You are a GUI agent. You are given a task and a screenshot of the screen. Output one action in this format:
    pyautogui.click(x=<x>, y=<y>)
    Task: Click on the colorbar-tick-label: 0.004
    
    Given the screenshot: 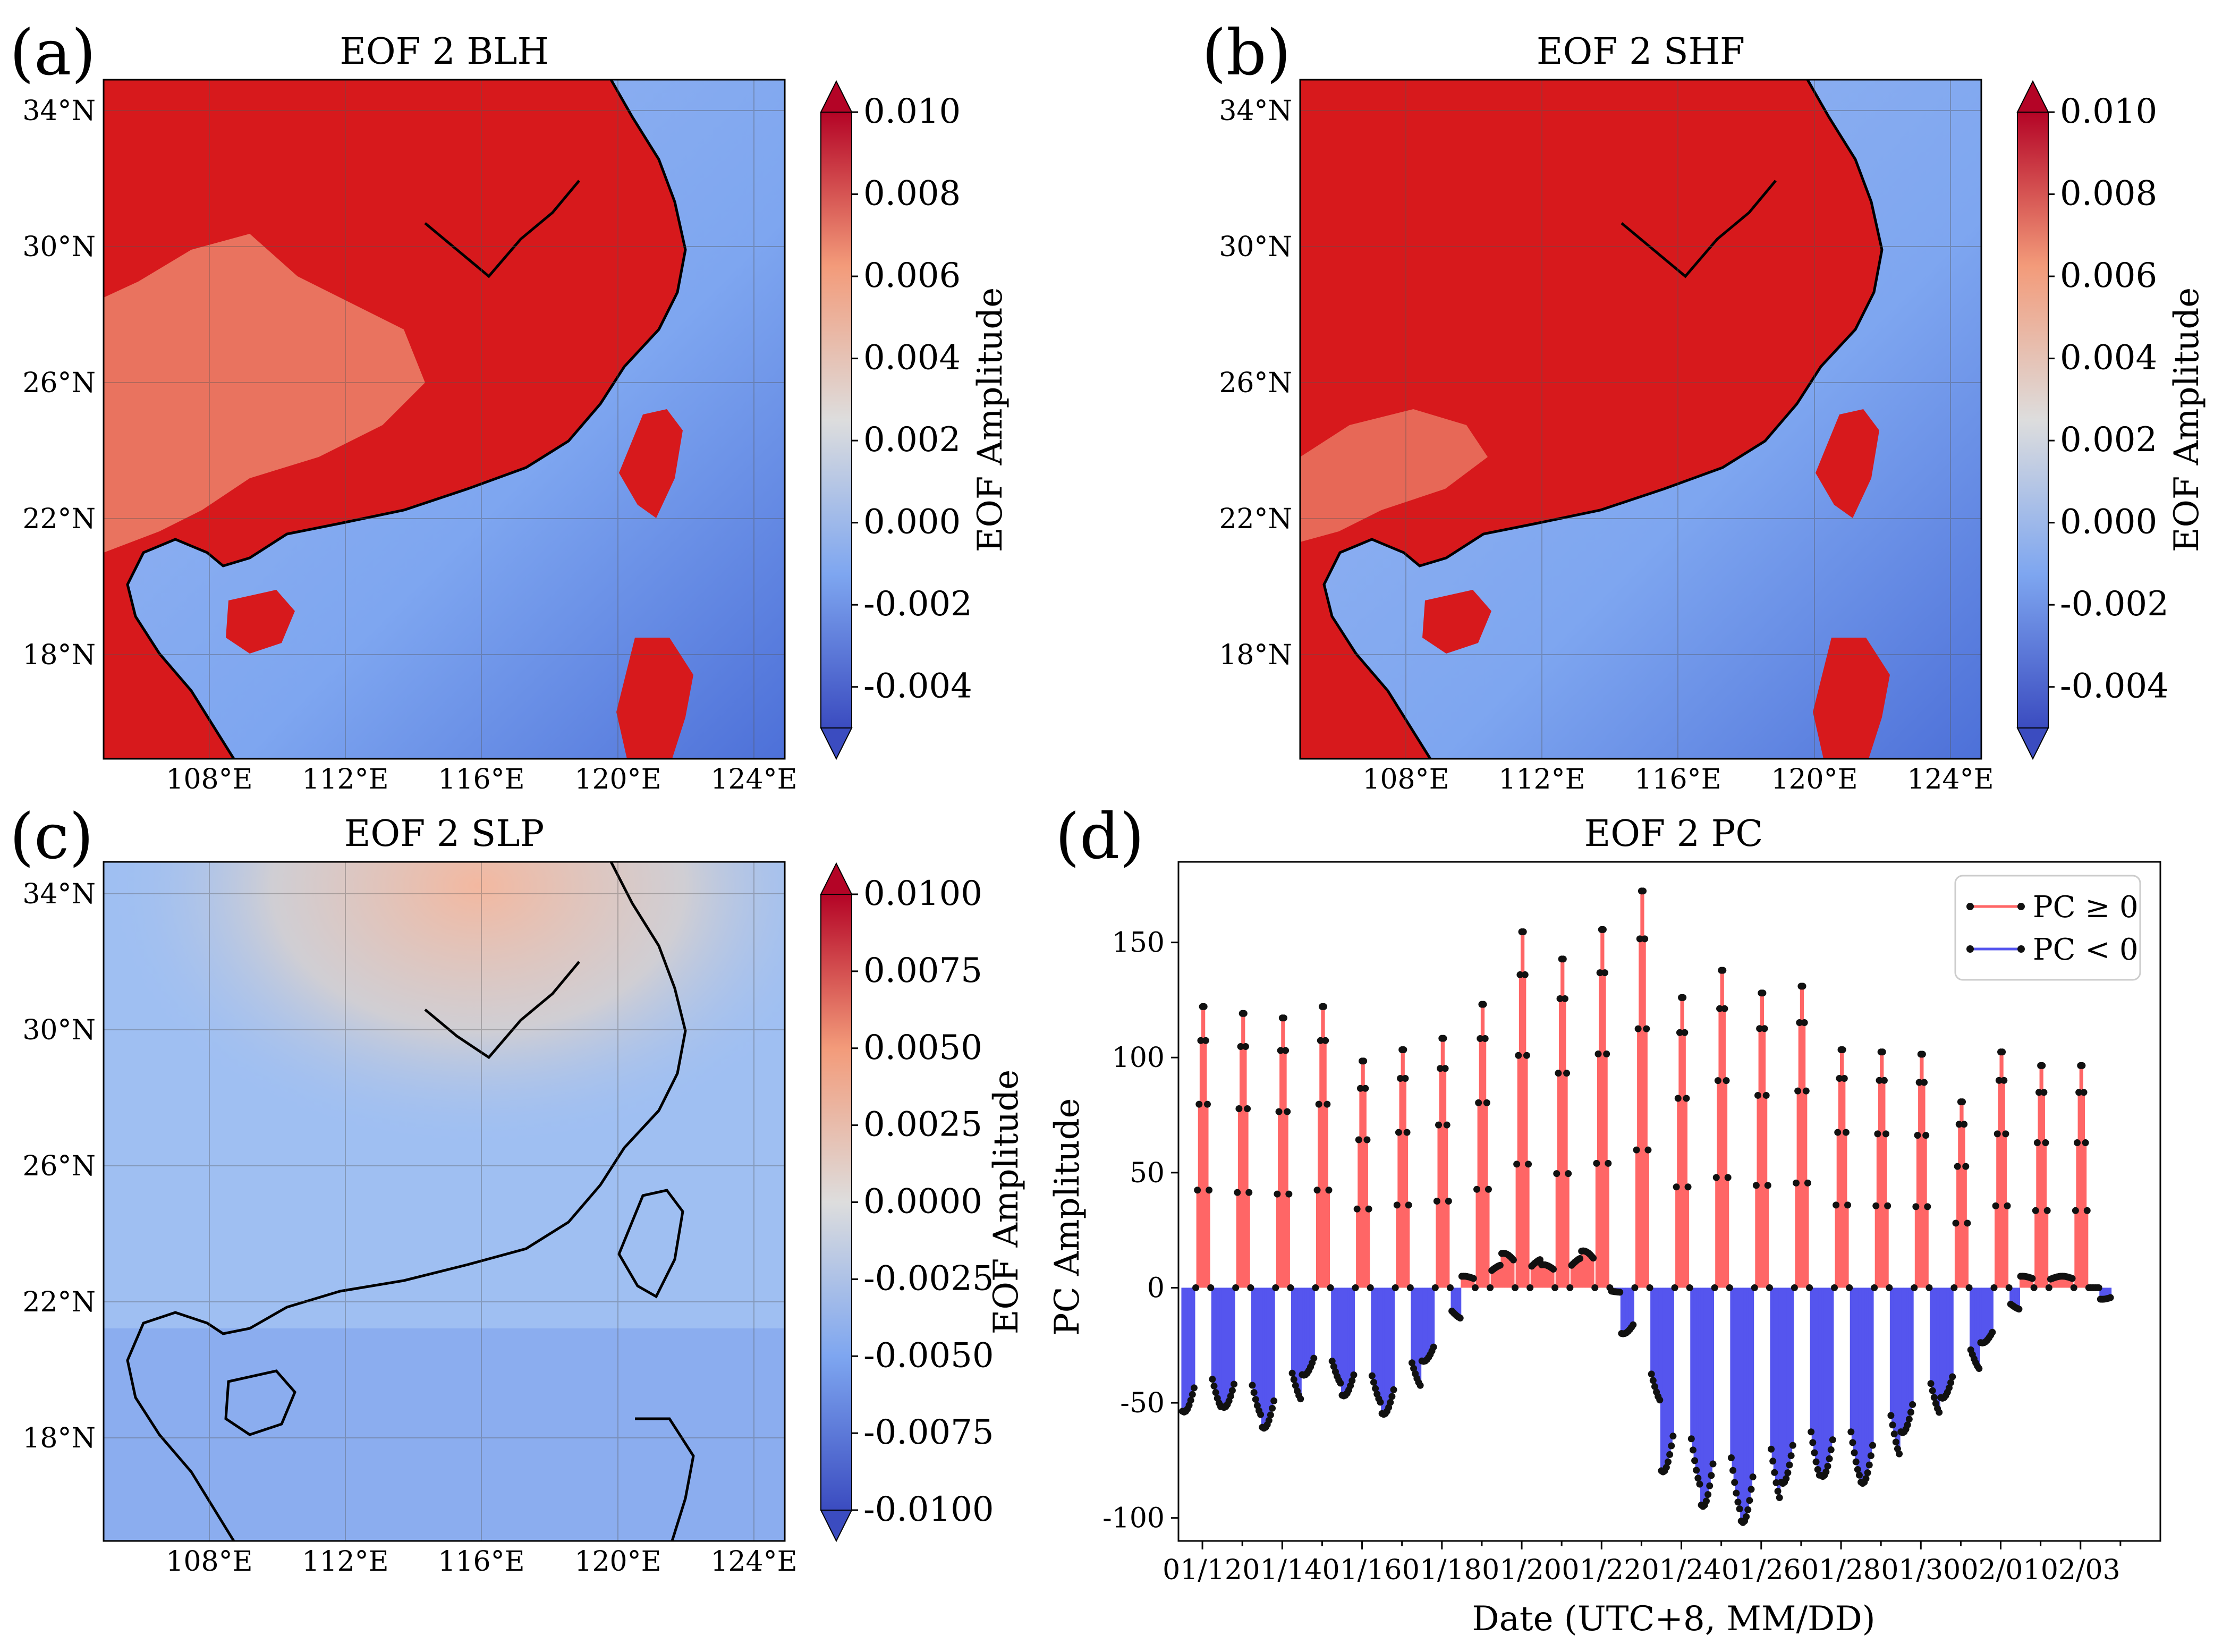 What is the action you would take?
    pyautogui.click(x=2108, y=358)
    